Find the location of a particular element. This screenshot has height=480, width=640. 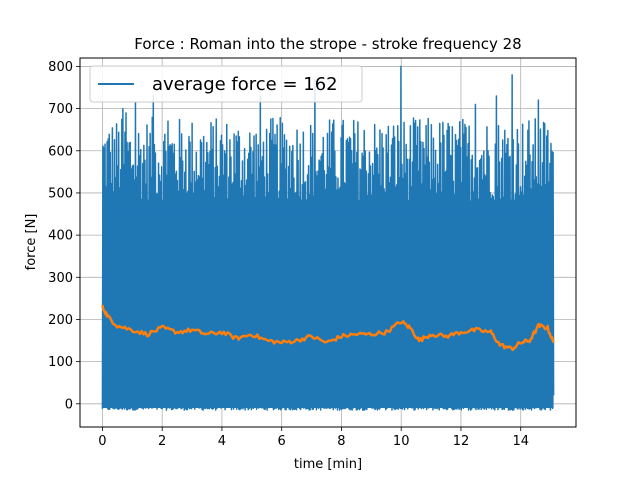

y-tick-label: 300 is located at coordinates (60, 278).